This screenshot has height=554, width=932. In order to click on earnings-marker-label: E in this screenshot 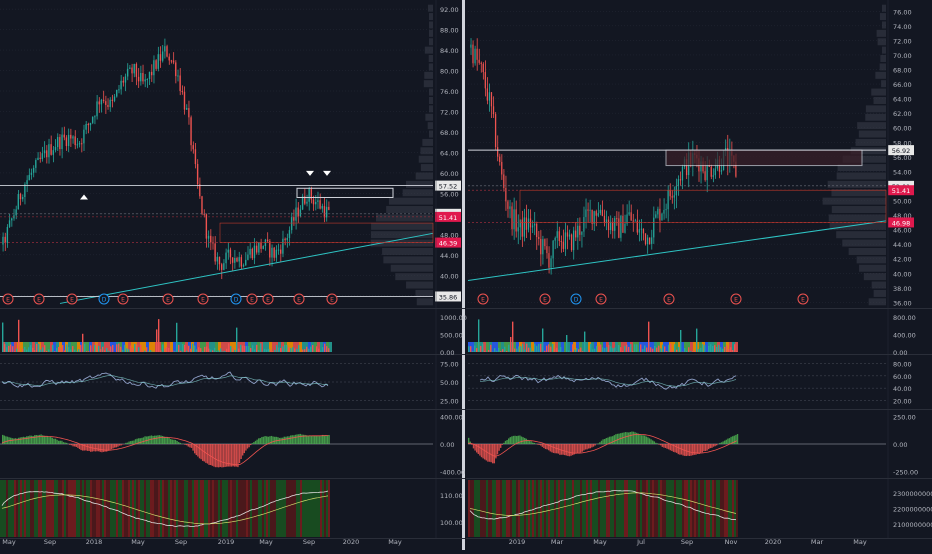, I will do `click(8, 300)`.